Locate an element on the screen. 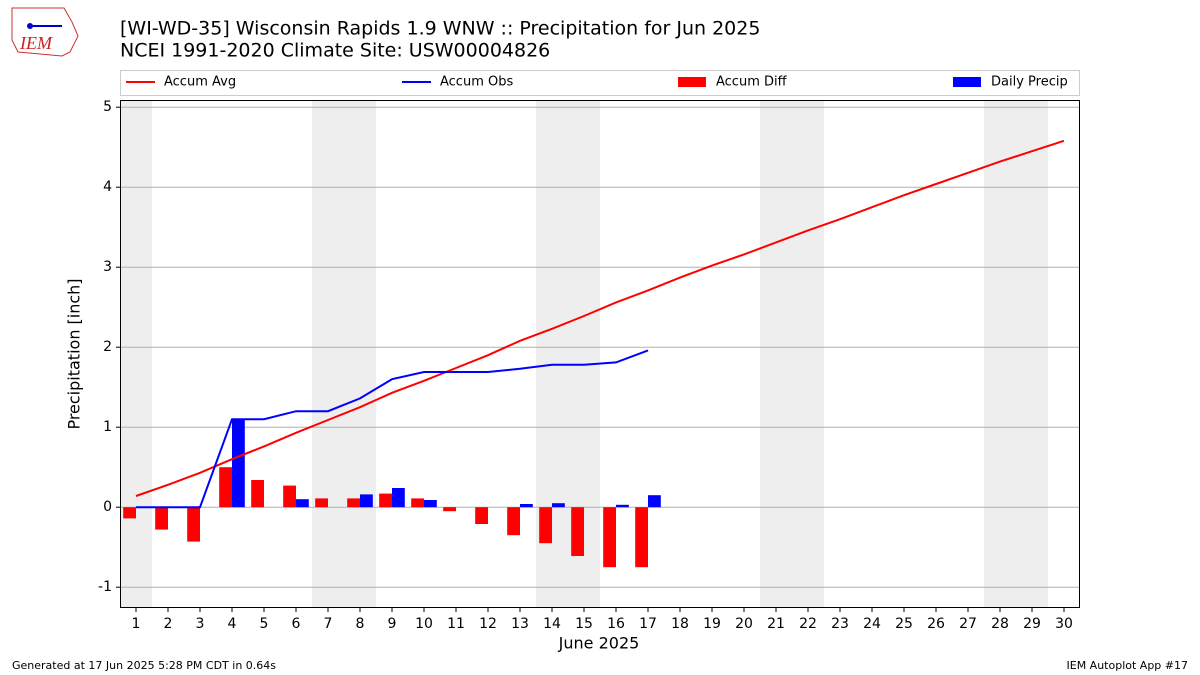 The width and height of the screenshot is (1200, 675). x-tick-label: 8 is located at coordinates (360, 624).